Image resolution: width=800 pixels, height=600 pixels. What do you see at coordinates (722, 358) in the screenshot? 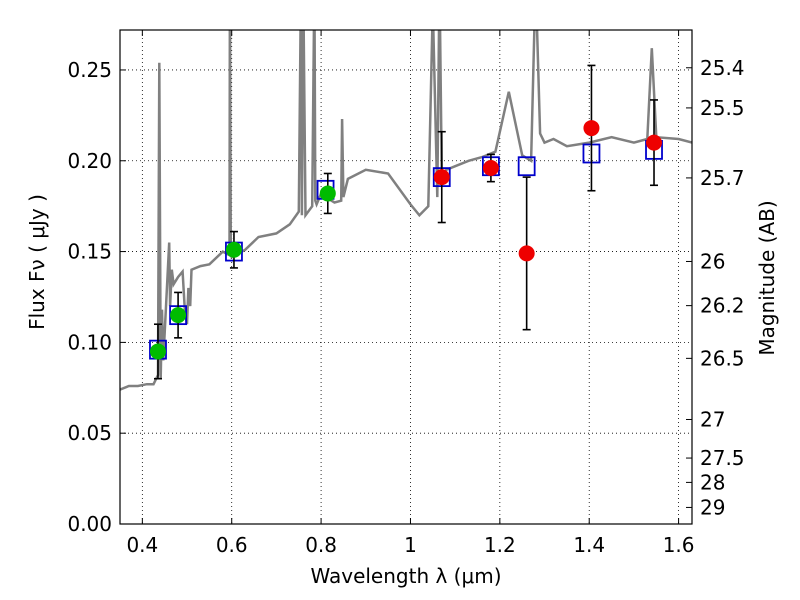
I see `y2-tick-label: 26.5` at bounding box center [722, 358].